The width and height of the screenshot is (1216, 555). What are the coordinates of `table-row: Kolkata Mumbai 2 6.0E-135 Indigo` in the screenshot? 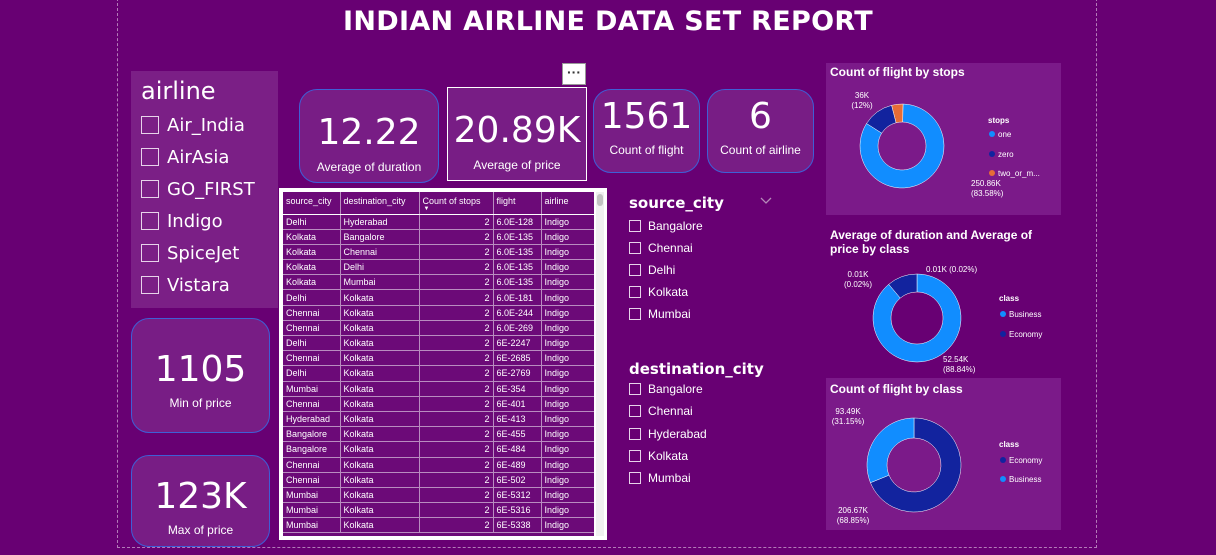 It's located at (438, 282).